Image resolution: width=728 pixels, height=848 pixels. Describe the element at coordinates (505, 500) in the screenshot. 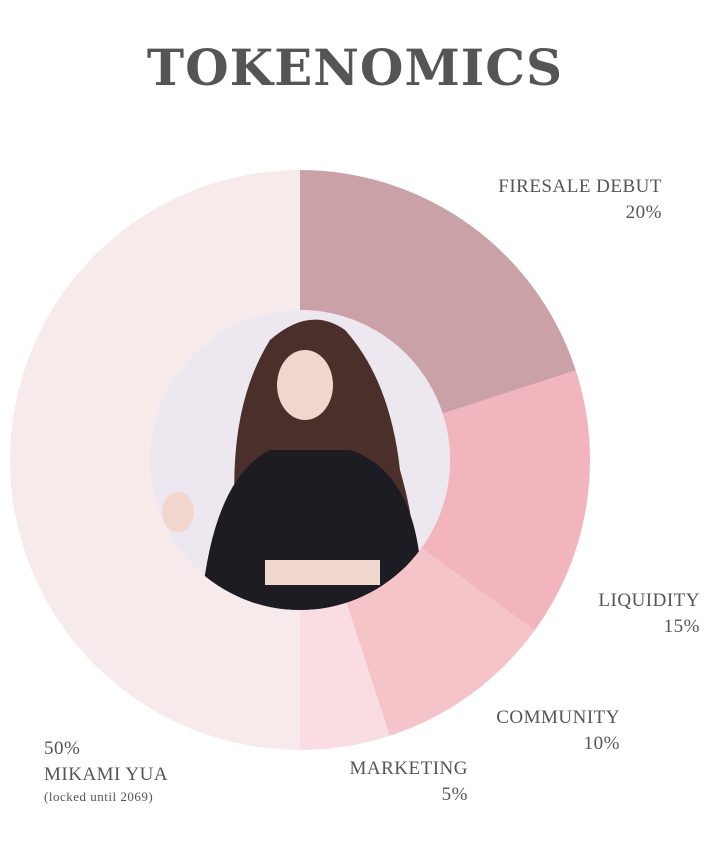

I see `slice-liquidity` at that location.